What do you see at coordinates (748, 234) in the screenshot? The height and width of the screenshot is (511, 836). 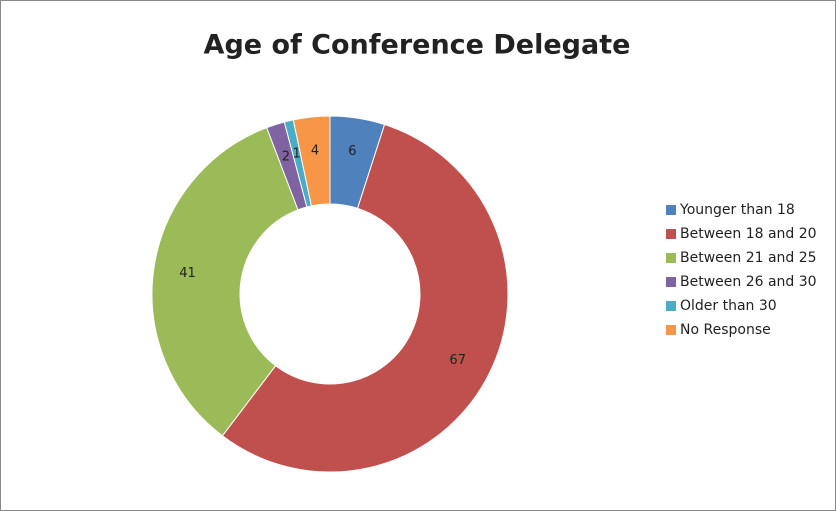 I see `legend-label: Between 18 and 20` at bounding box center [748, 234].